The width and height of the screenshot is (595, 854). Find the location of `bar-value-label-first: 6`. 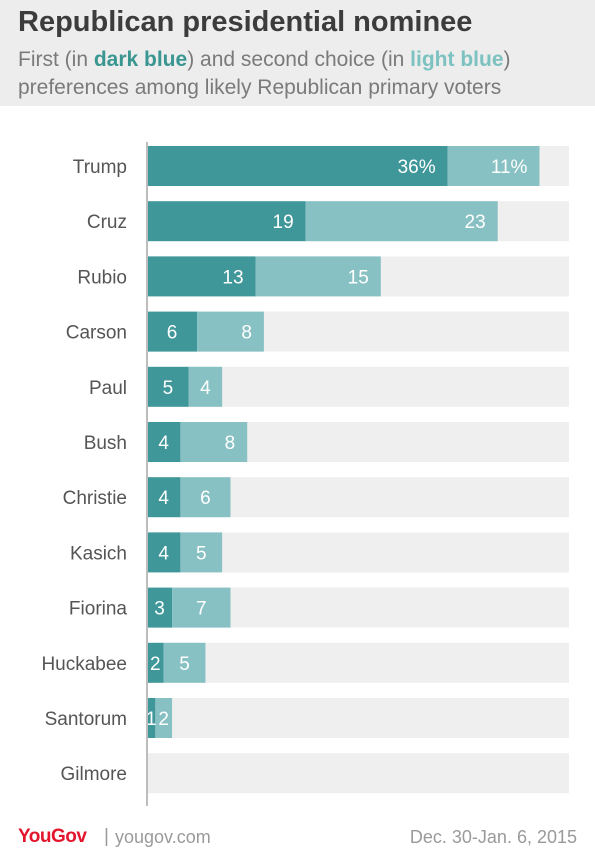

bar-value-label-first: 6 is located at coordinates (172, 333).